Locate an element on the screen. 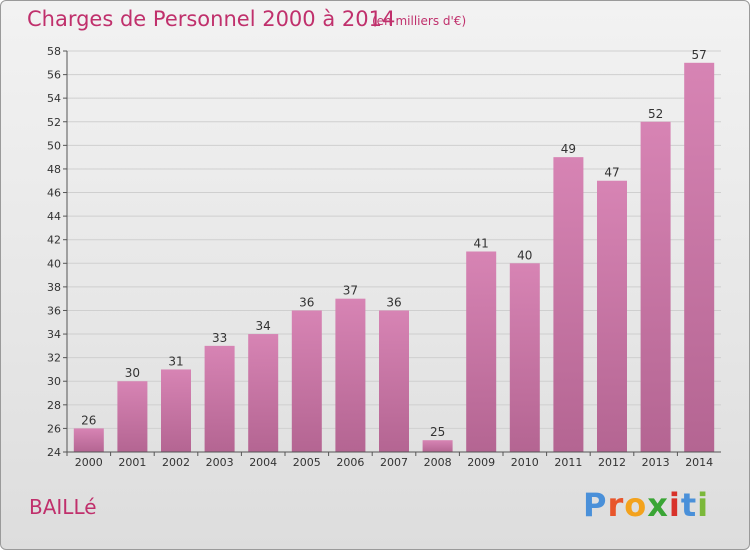  x-tick-label: 2009 is located at coordinates (481, 462).